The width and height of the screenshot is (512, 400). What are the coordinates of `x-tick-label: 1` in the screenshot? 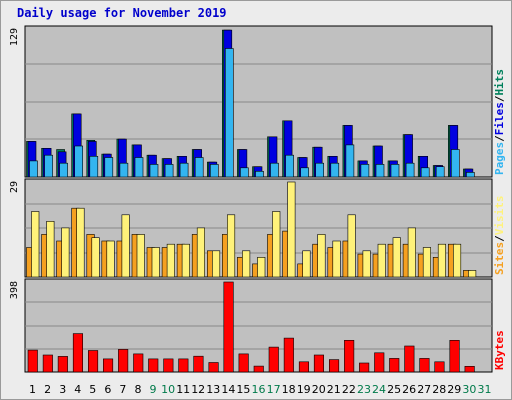 It's located at (32, 389).